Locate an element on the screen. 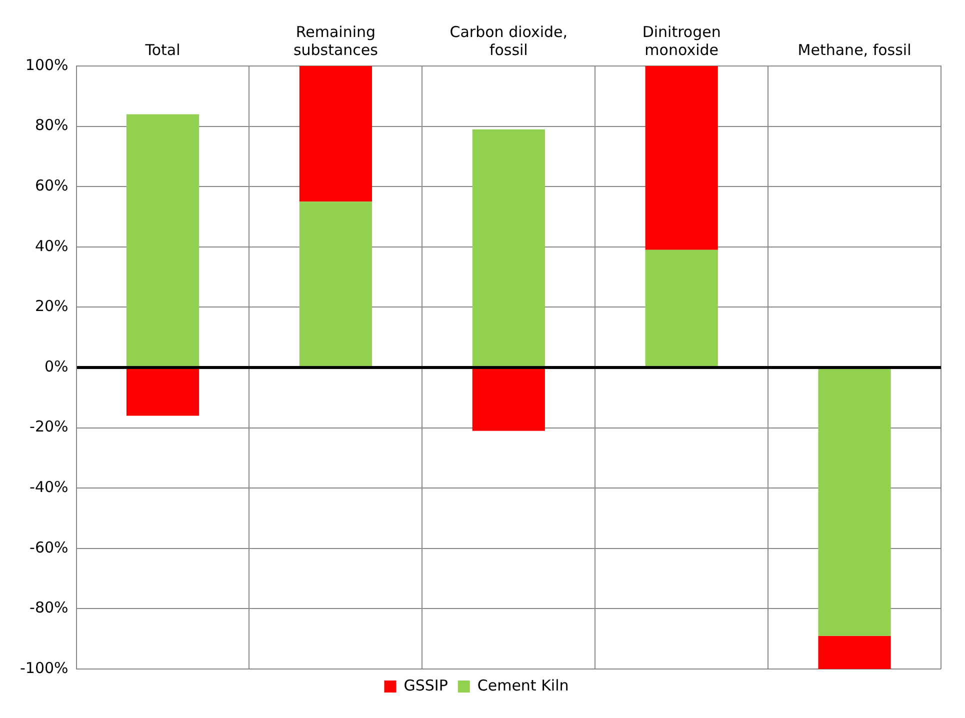  y-tick-label: -80% is located at coordinates (49, 607).